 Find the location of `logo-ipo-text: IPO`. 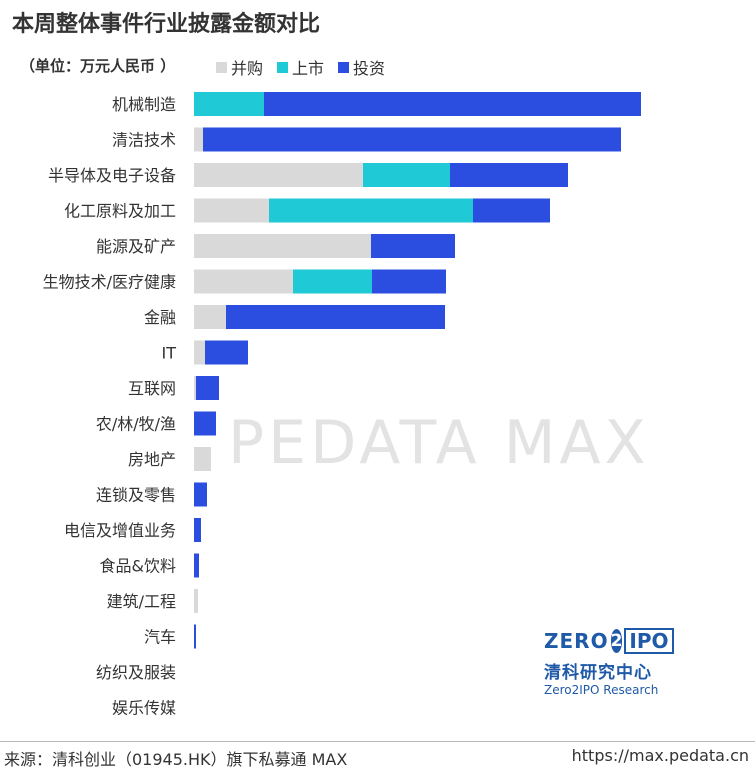

logo-ipo-text: IPO is located at coordinates (649, 641).